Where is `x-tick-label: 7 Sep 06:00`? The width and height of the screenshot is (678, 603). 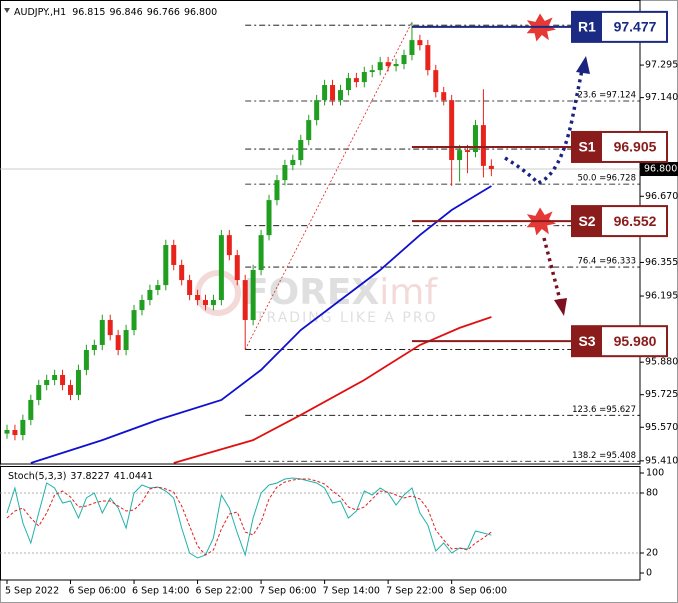 x-tick-label: 7 Sep 06:00 is located at coordinates (287, 591).